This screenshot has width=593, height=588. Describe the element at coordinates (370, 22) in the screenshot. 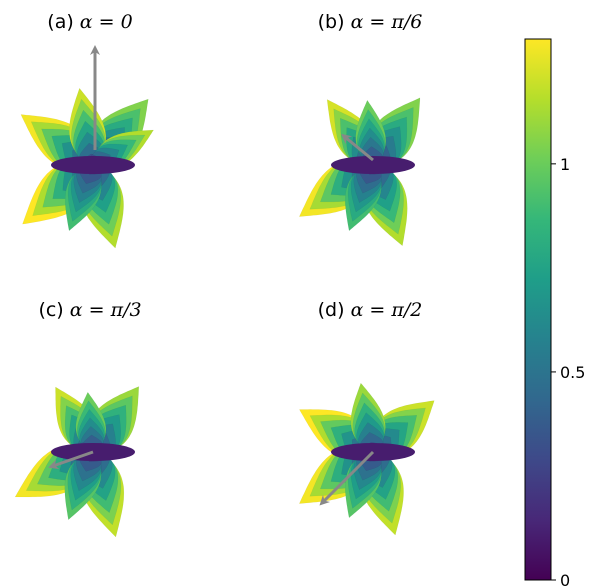

I see `panel-title-b: (b) α = π/6` at that location.